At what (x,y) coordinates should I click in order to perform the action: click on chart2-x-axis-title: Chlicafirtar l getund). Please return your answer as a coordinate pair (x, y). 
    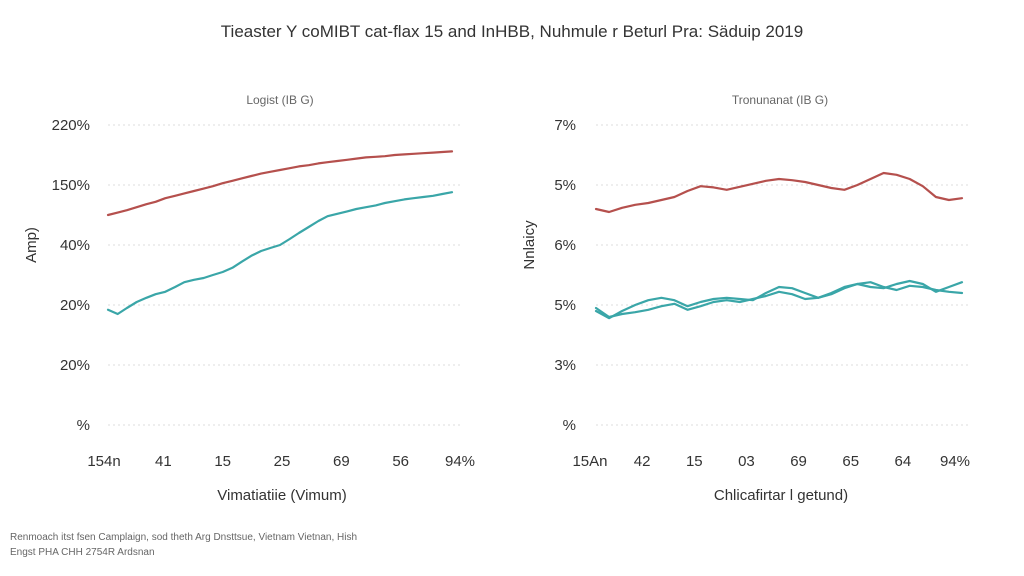
    Looking at the image, I should click on (781, 495).